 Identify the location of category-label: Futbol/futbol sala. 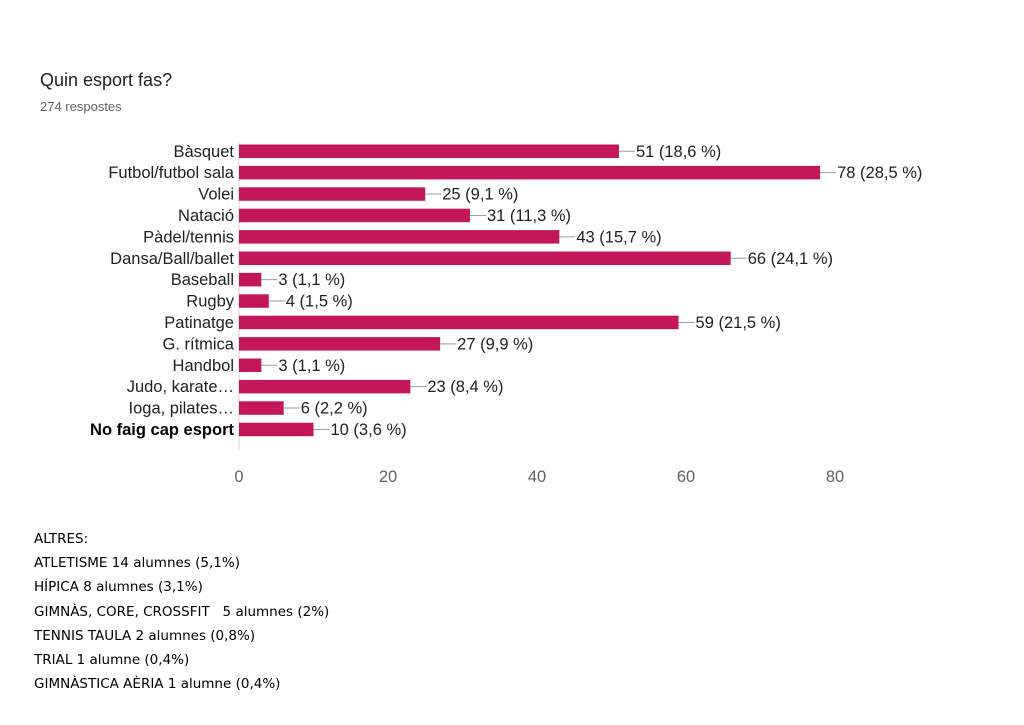
(171, 173).